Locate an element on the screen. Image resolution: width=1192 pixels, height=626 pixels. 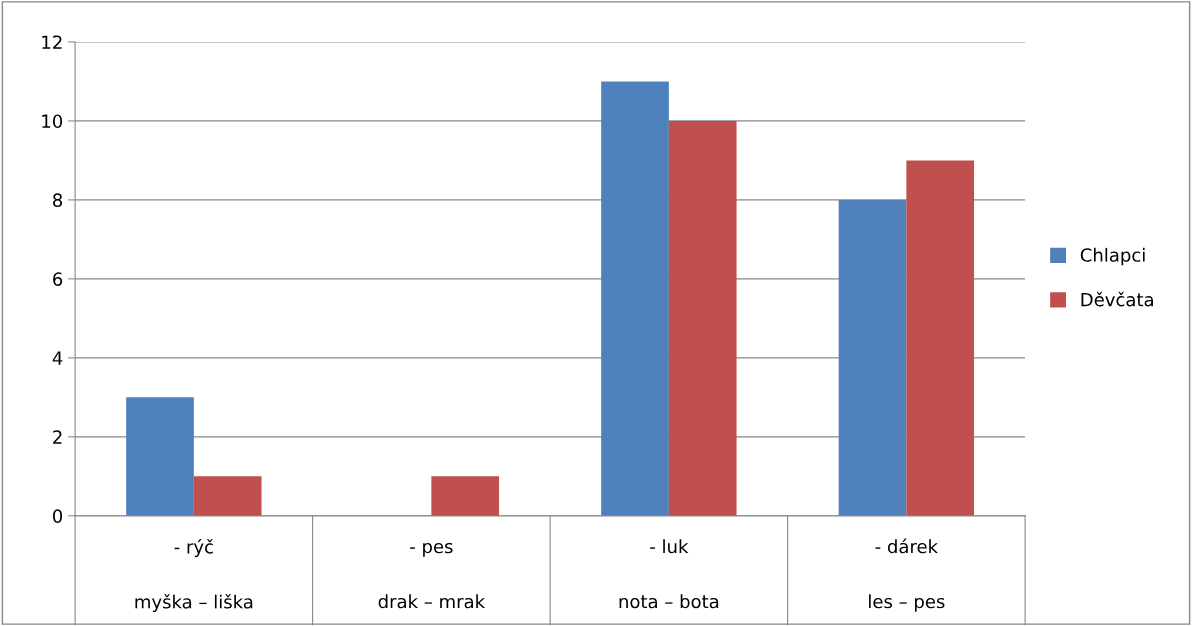
y-tick-label: 12 is located at coordinates (52, 42).